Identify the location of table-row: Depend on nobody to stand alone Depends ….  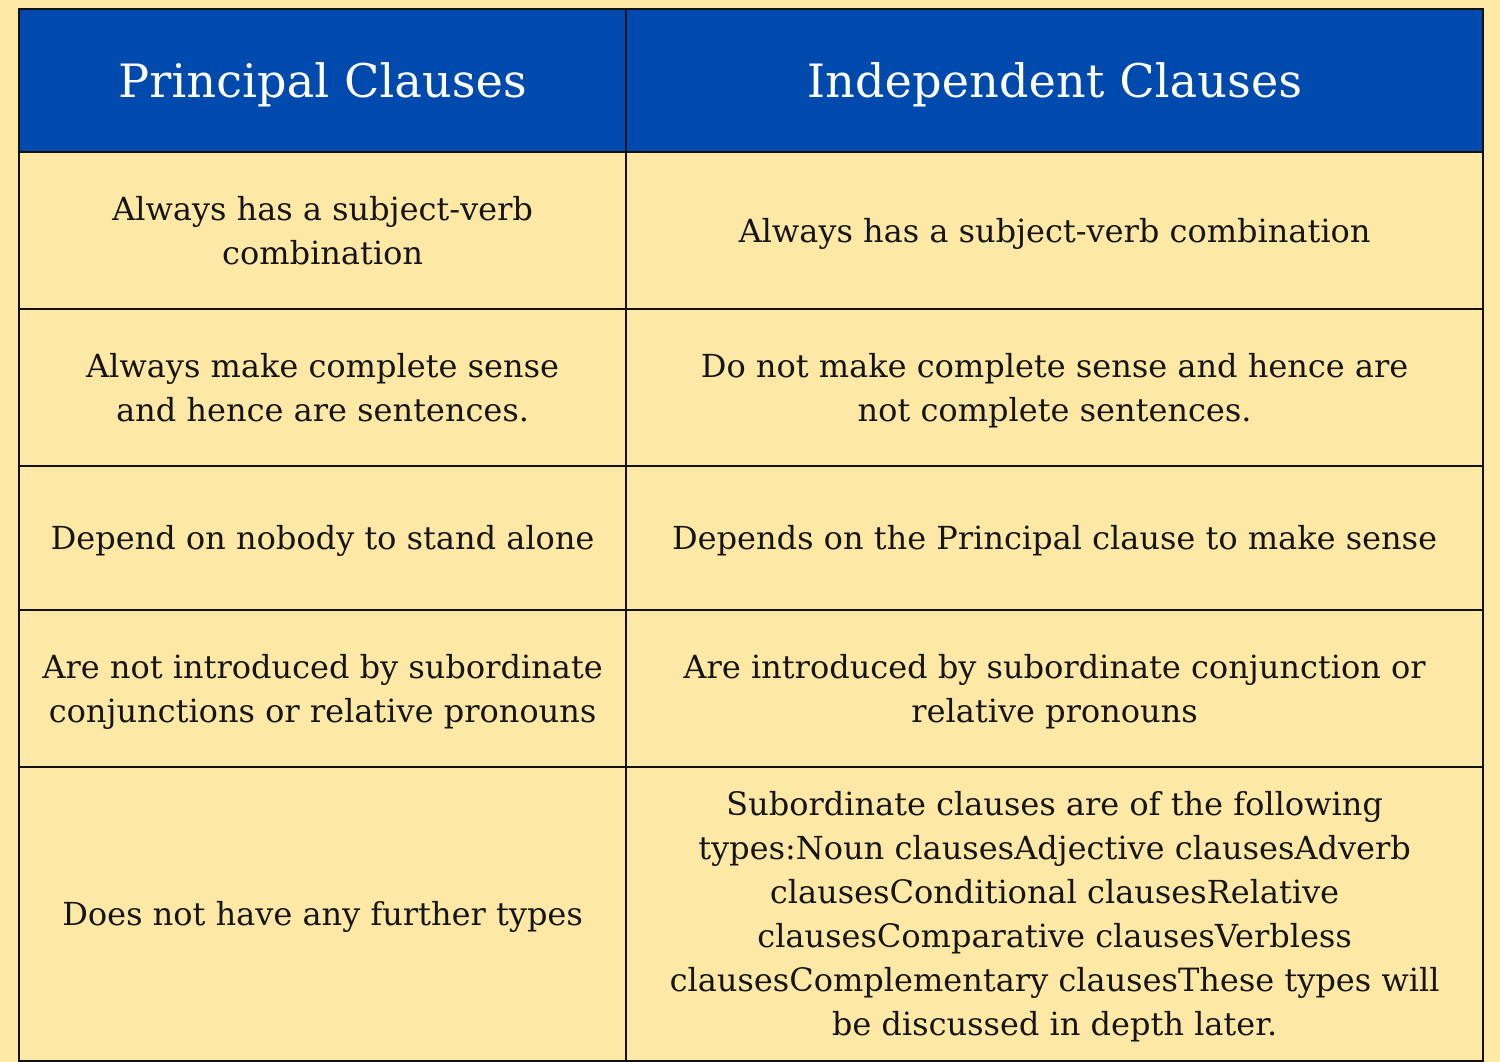
(751, 538).